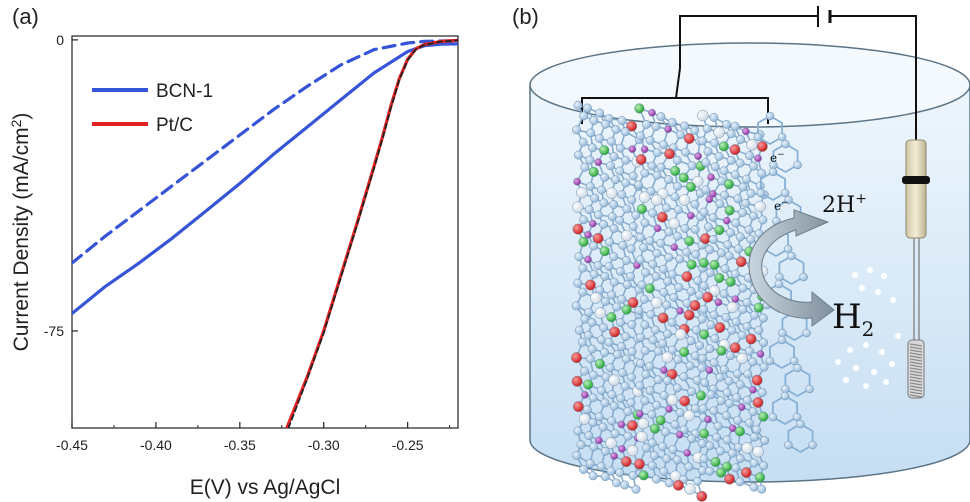 This screenshot has width=970, height=502. What do you see at coordinates (60, 40) in the screenshot?
I see `y-tick-label: 0` at bounding box center [60, 40].